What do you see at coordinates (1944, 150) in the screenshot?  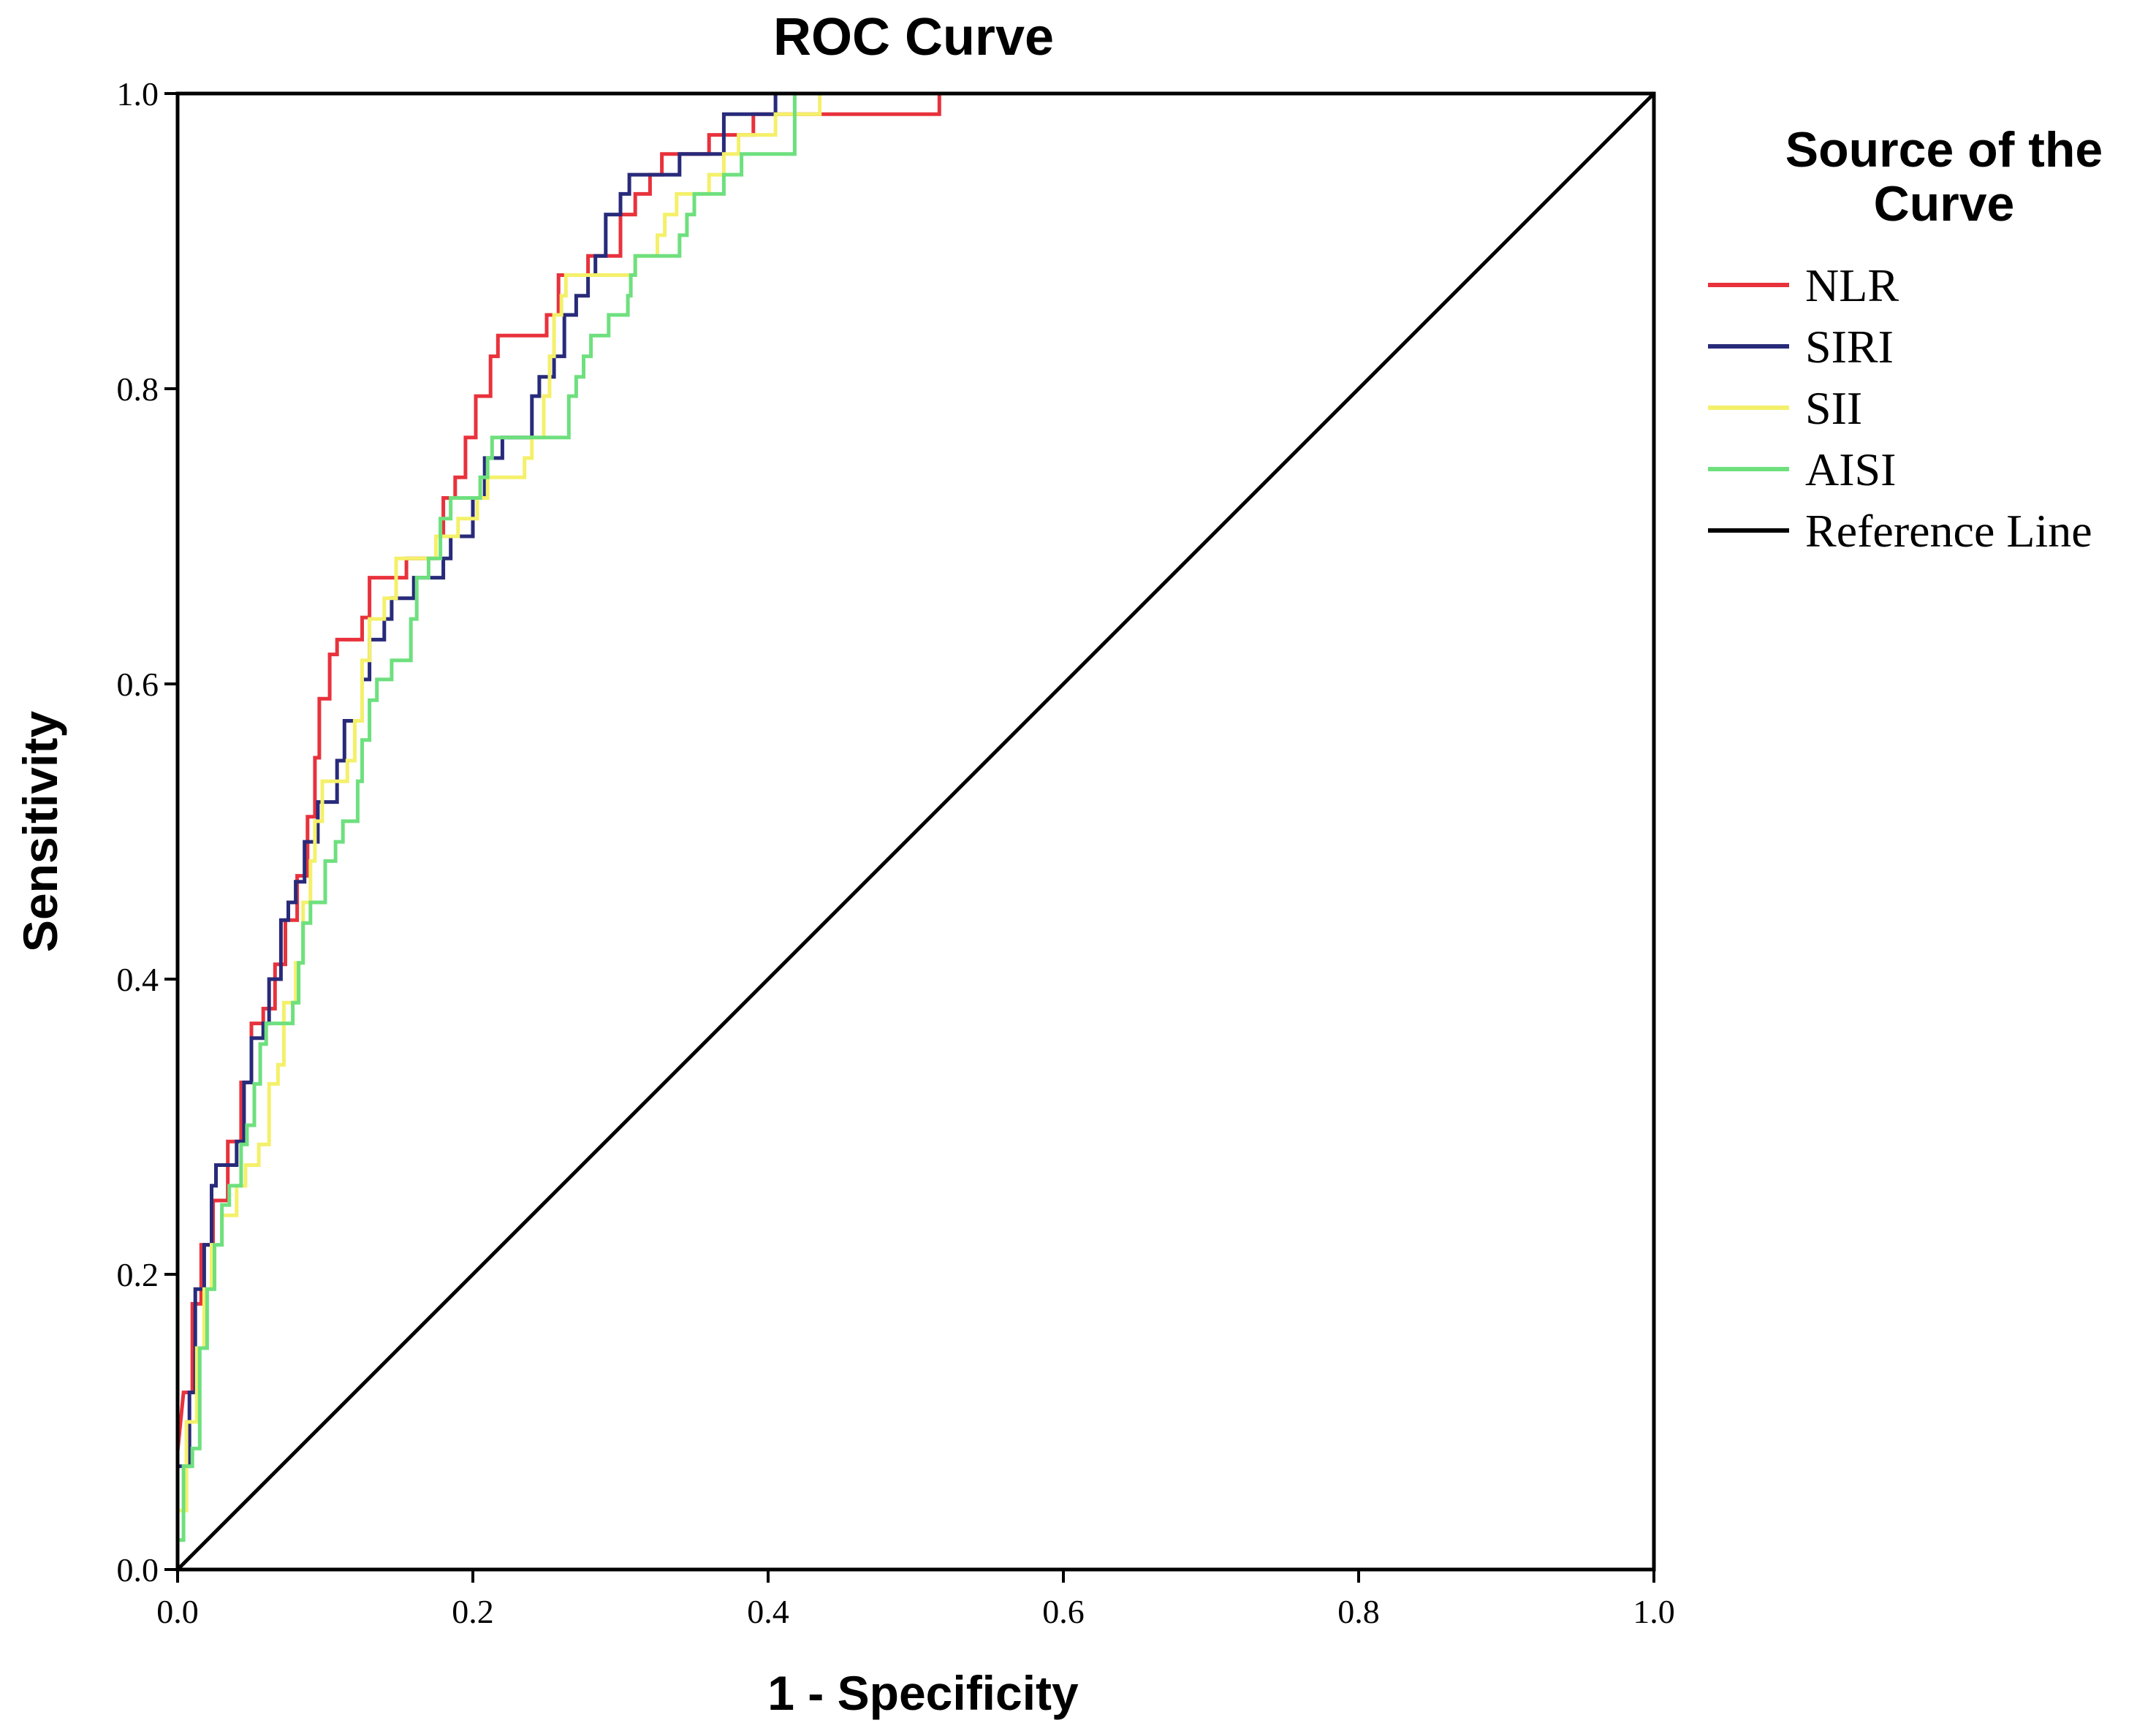 I see `legend-title-line-1: Source of the` at bounding box center [1944, 150].